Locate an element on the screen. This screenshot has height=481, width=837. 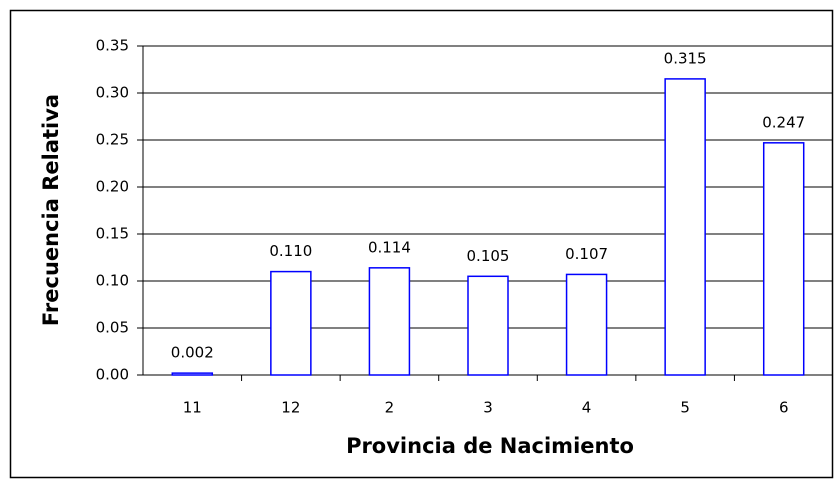
y-tick-label: 0.30 is located at coordinates (112, 93).